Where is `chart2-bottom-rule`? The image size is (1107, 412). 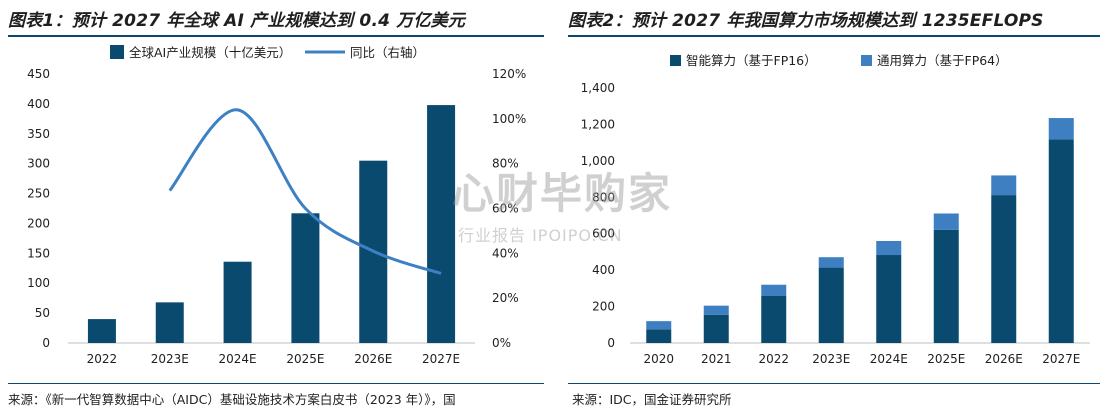 chart2-bottom-rule is located at coordinates (834, 383).